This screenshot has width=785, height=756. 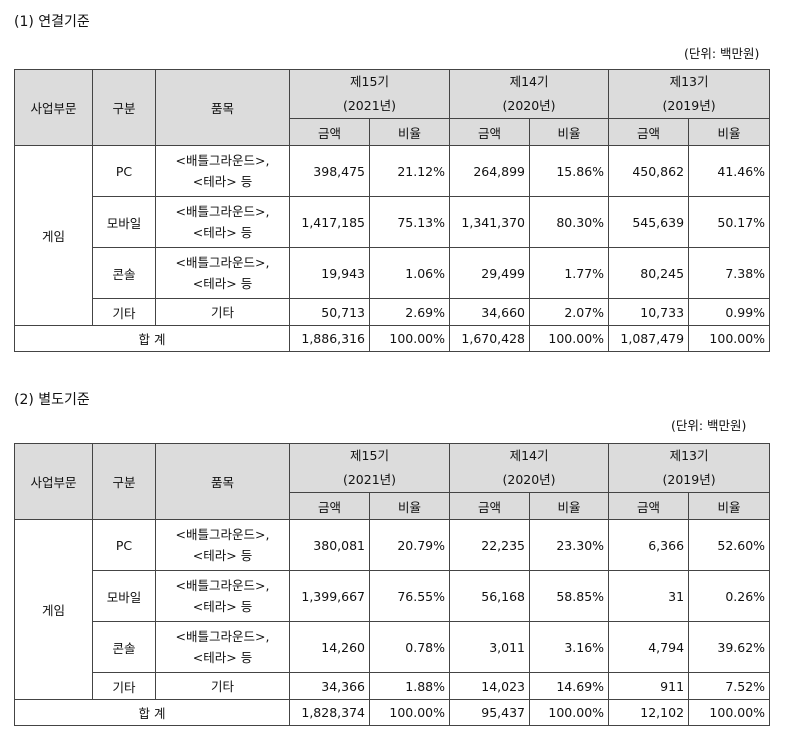 What do you see at coordinates (649, 712) in the screenshot?
I see `total-amount-cell: 12,102` at bounding box center [649, 712].